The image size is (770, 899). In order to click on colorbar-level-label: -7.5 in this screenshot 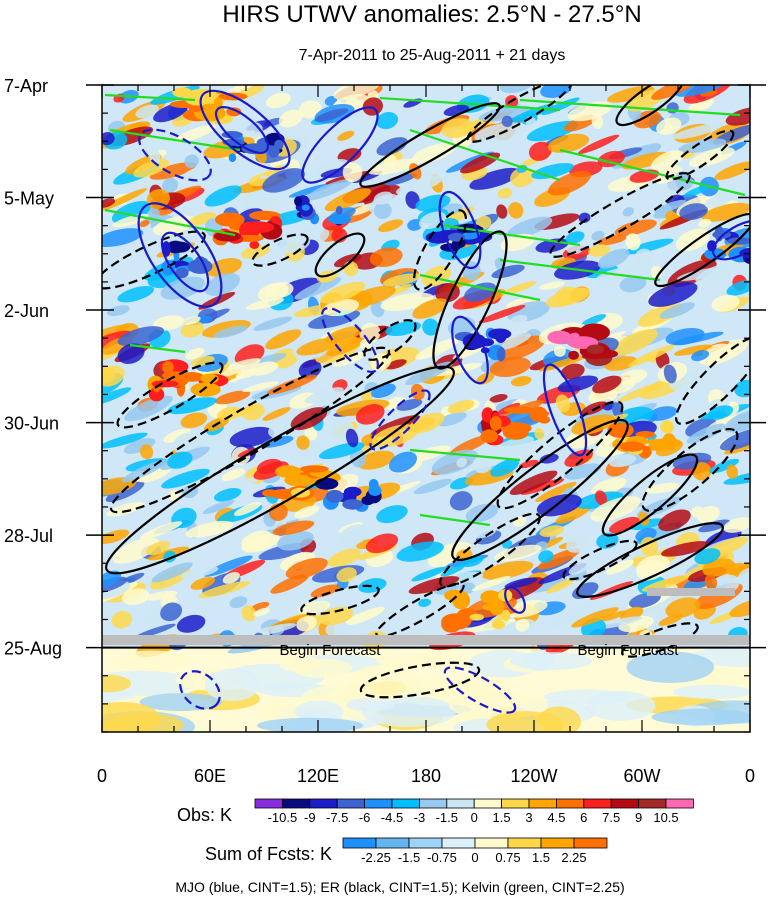, I will do `click(337, 817)`.